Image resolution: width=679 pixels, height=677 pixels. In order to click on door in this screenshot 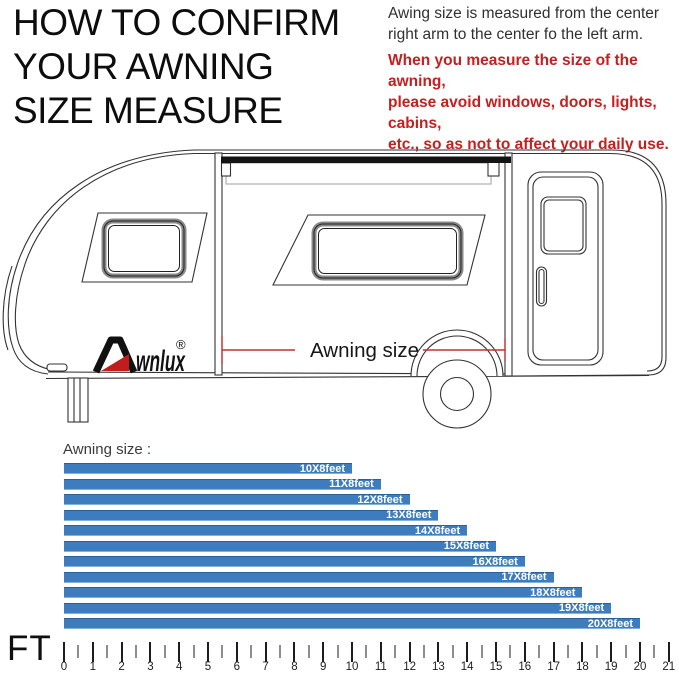, I will do `click(565, 268)`.